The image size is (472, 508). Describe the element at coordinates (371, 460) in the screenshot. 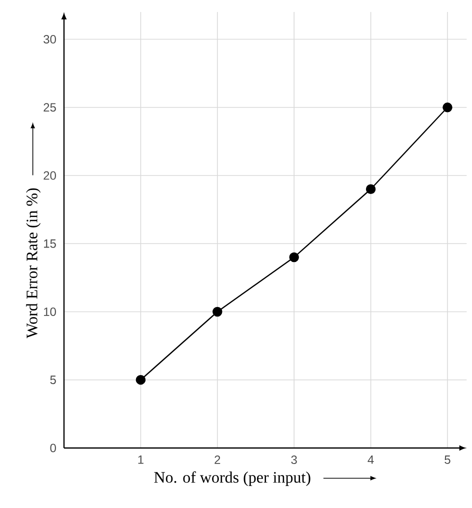

I see `x-tick-label: 4` at that location.